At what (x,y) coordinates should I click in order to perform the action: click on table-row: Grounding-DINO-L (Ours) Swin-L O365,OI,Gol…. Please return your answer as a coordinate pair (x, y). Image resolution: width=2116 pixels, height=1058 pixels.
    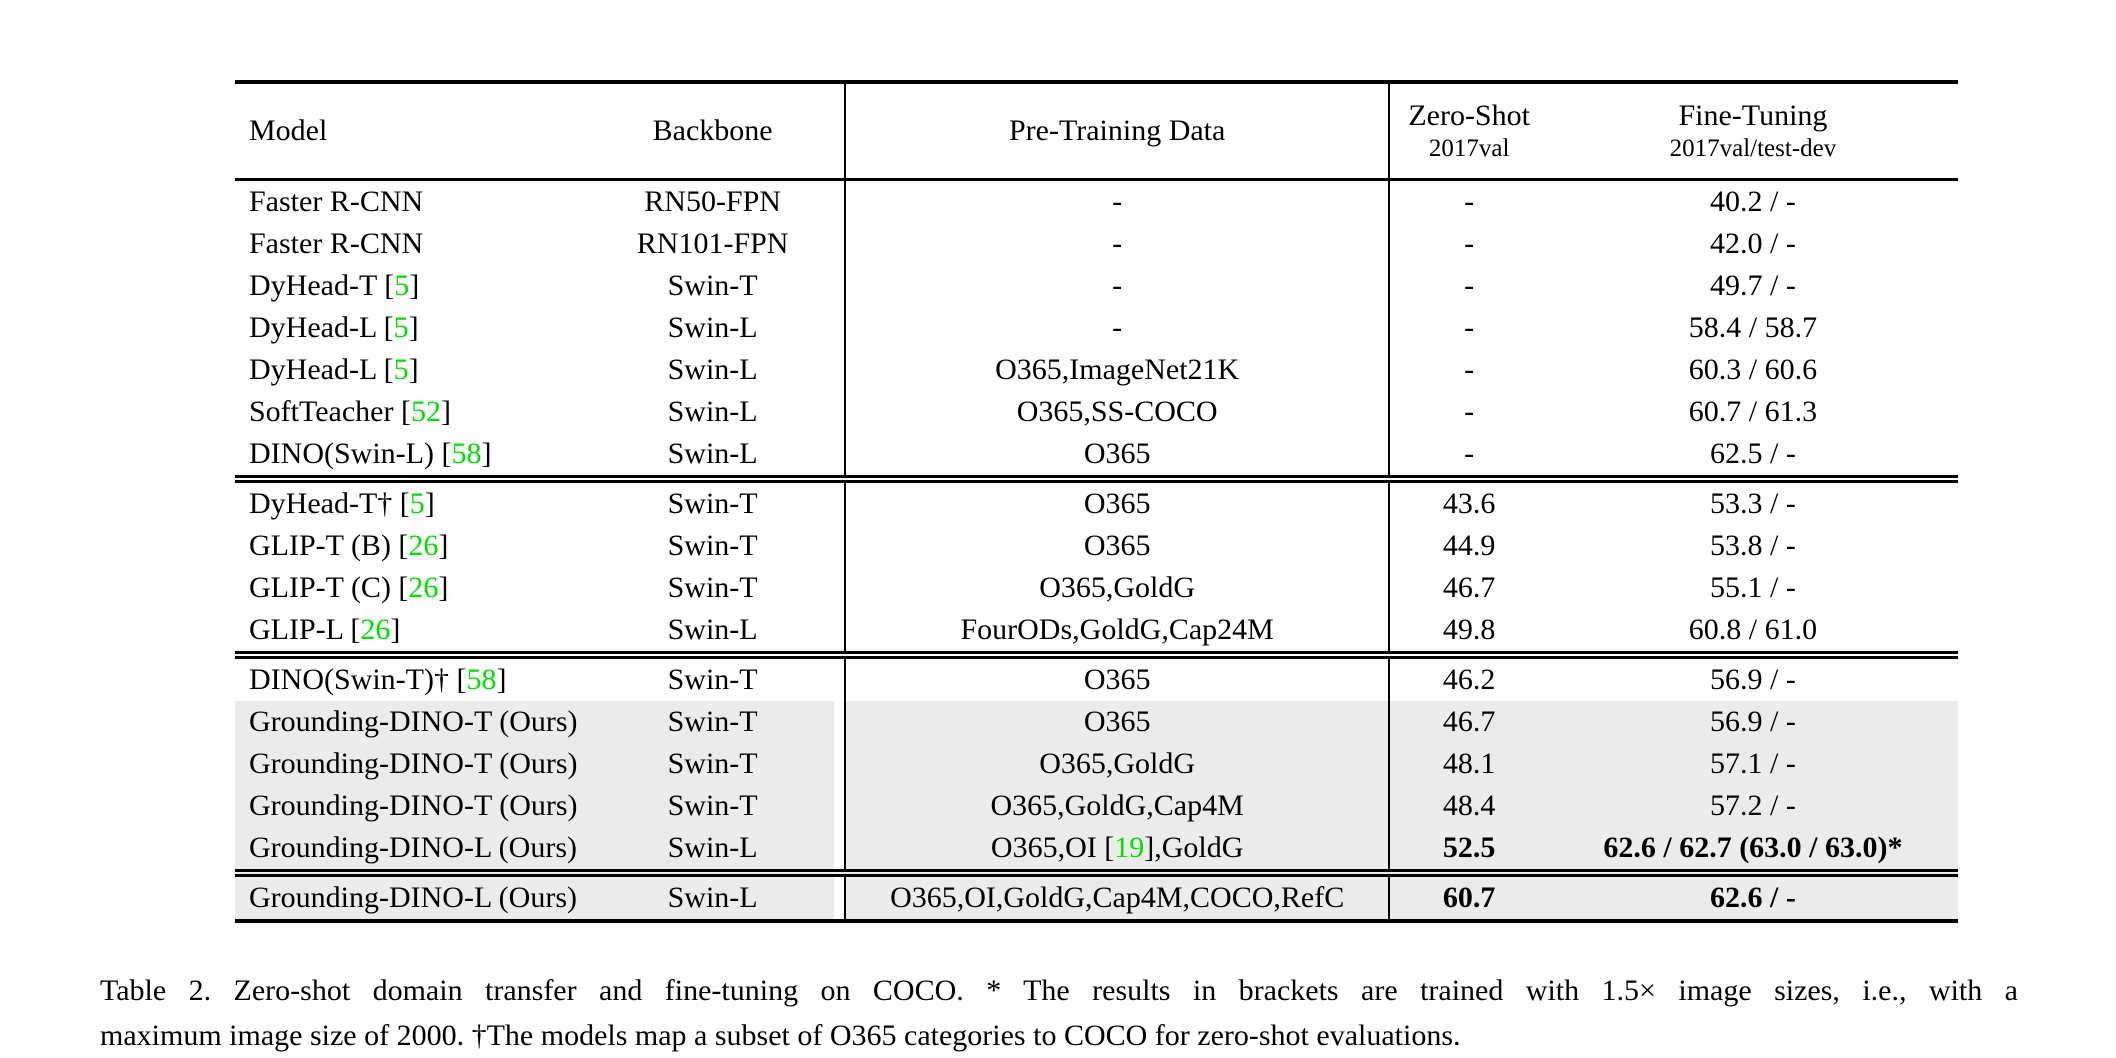
    Looking at the image, I should click on (1096, 897).